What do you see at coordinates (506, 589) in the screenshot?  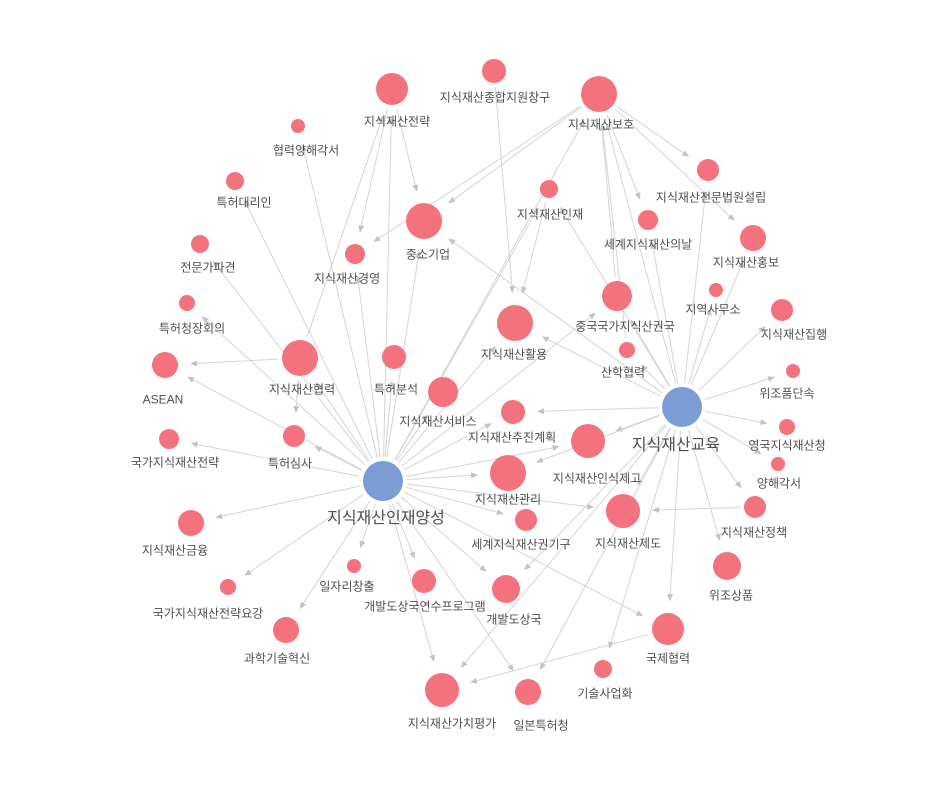 I see `graph-node-developing-countries` at bounding box center [506, 589].